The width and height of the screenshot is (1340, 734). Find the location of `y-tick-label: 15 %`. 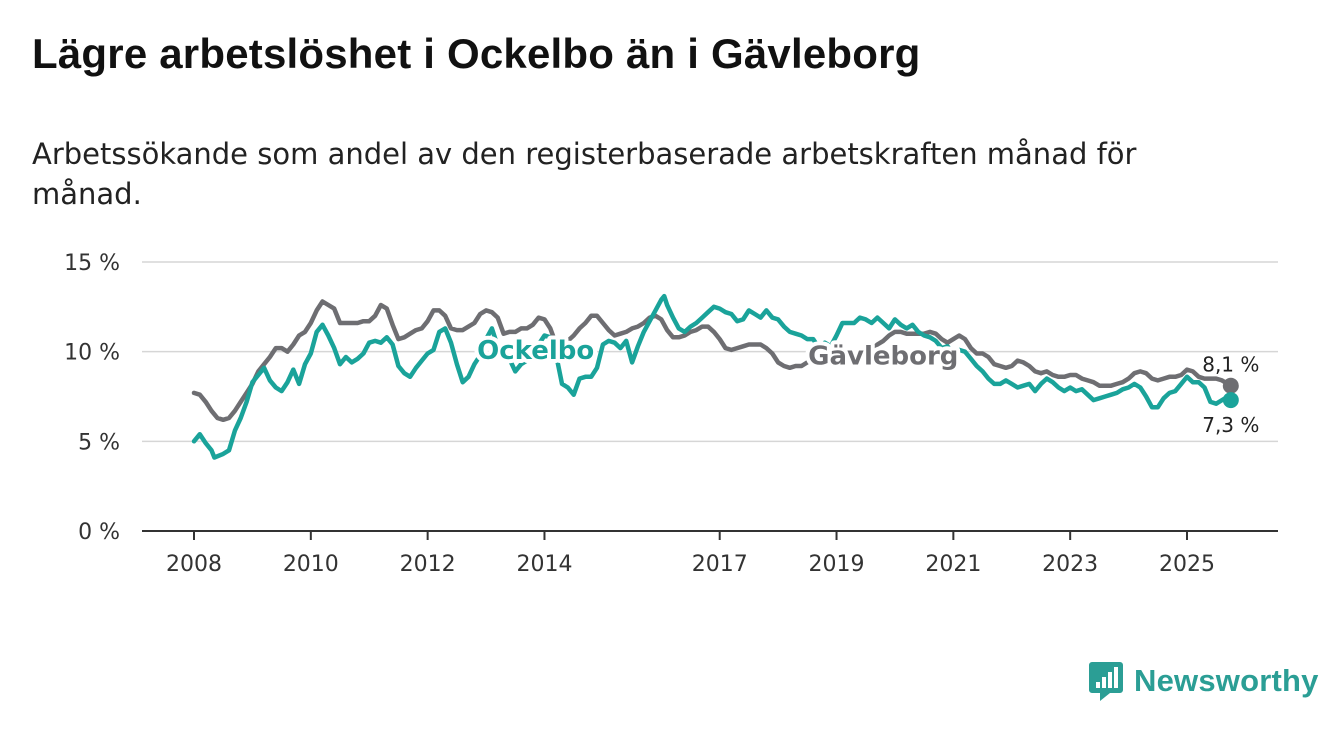

y-tick-label: 15 % is located at coordinates (92, 263).